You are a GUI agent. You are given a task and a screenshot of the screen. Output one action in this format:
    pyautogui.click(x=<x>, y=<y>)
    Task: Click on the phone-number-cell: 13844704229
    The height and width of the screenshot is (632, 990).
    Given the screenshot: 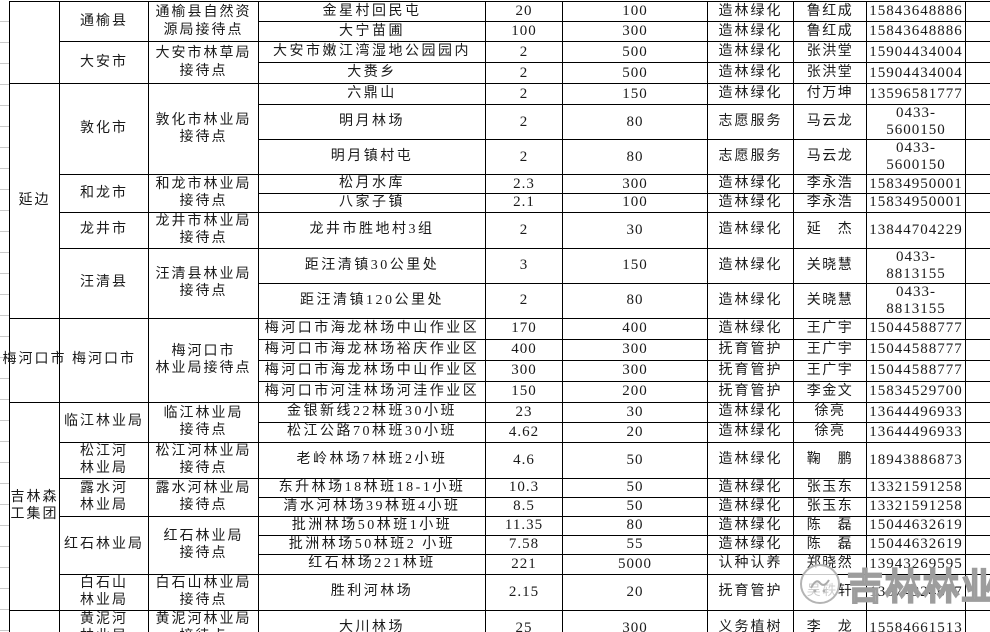 What is the action you would take?
    pyautogui.click(x=916, y=230)
    